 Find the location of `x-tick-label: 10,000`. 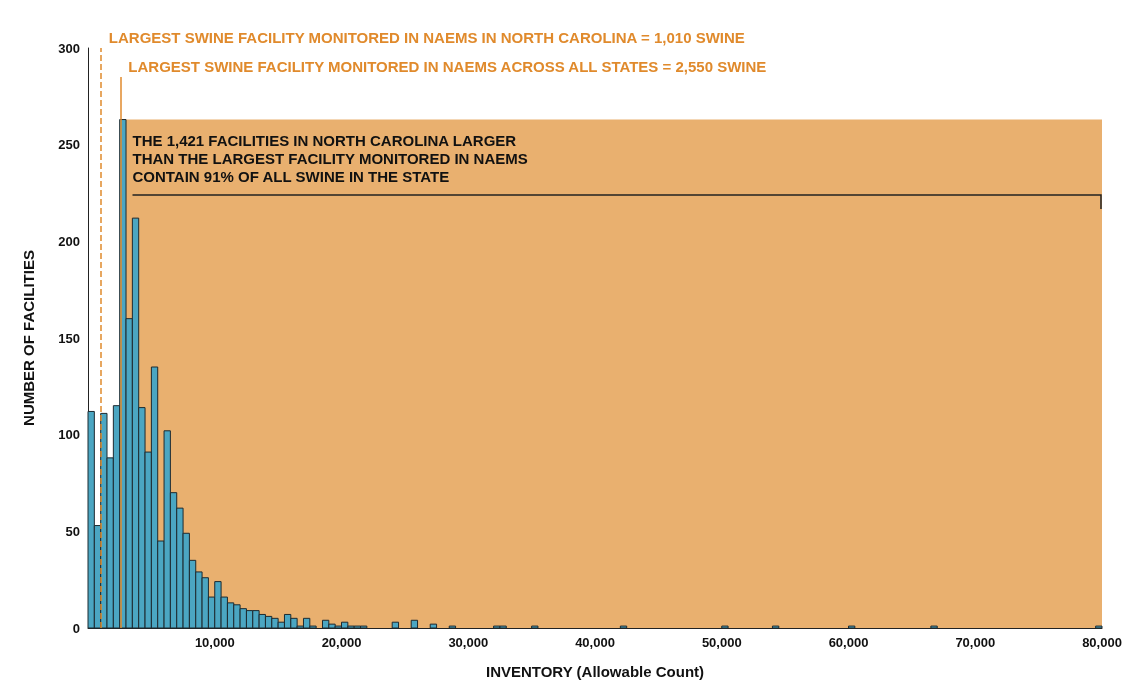

x-tick-label: 10,000 is located at coordinates (214, 642).